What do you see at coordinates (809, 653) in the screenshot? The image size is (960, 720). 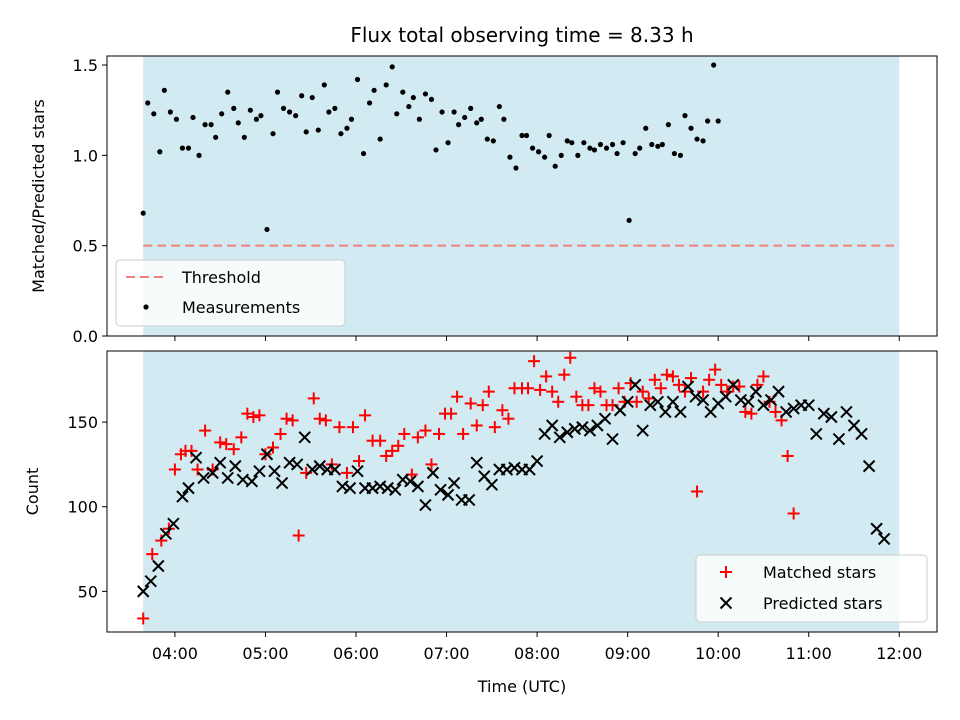 I see `x-tick-label: 11:00` at bounding box center [809, 653].